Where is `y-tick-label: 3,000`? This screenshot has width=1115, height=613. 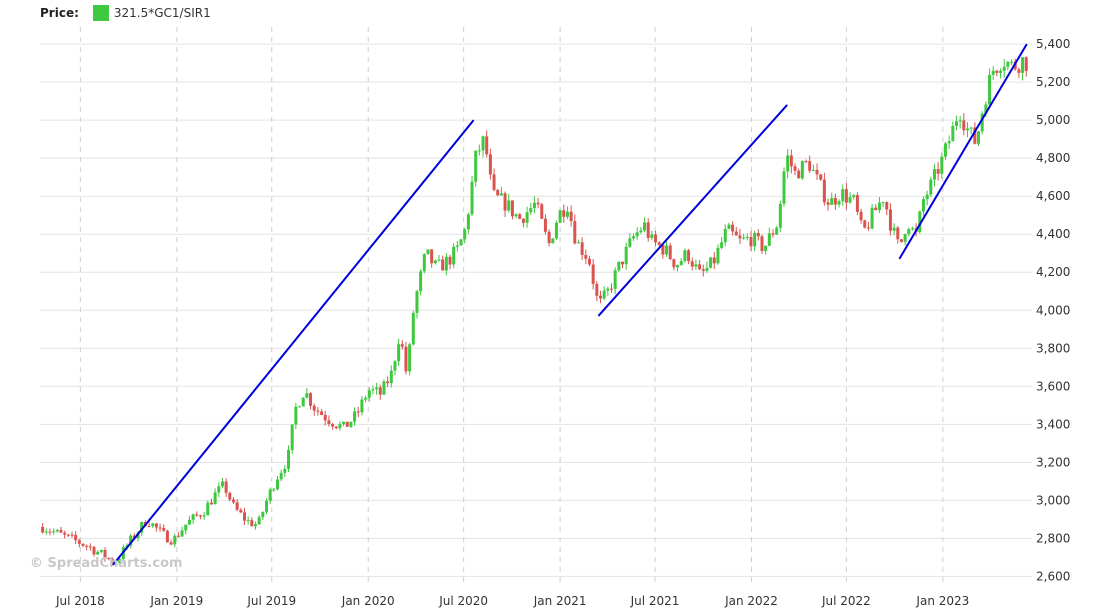 y-tick-label: 3,000 is located at coordinates (1053, 500).